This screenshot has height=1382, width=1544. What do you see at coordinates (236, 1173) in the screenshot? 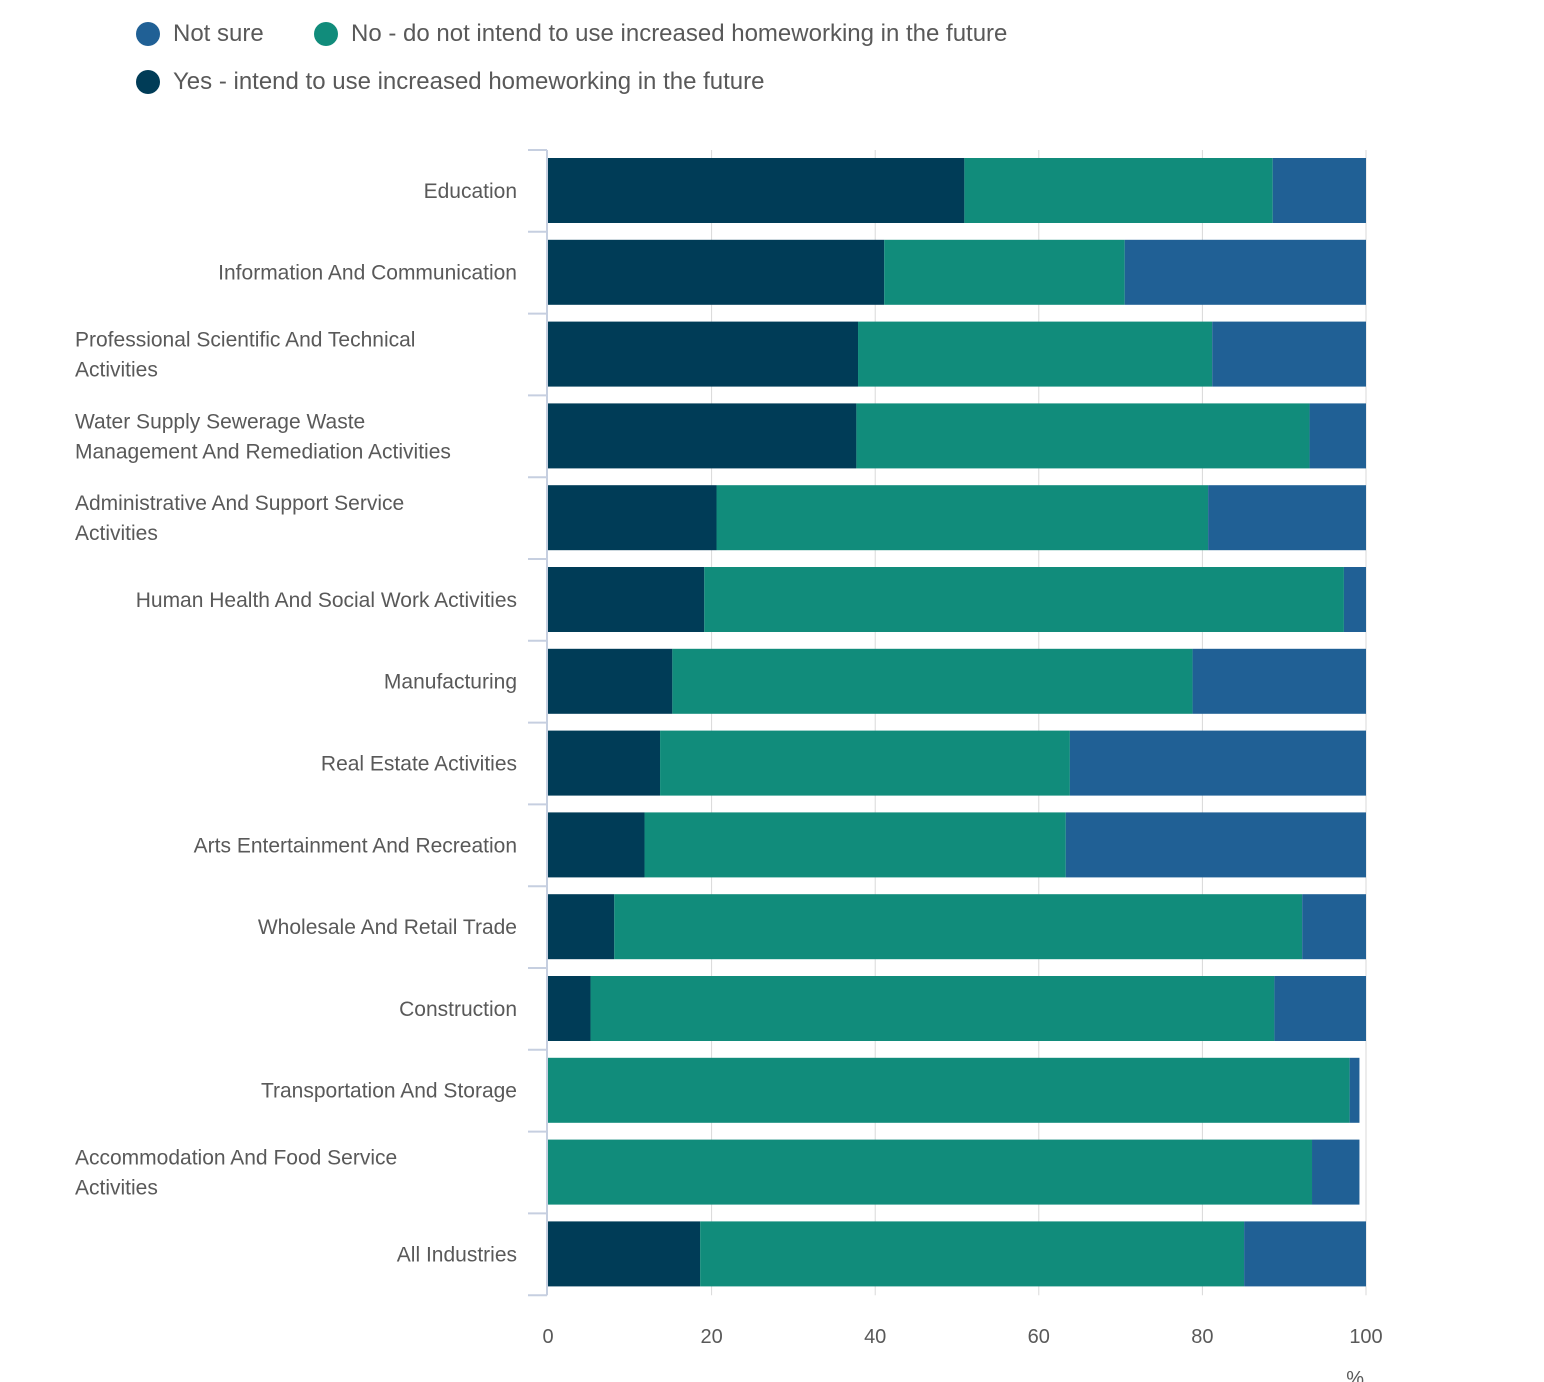
I see `y-category-label-accommodation-and-food-service-activities: Accommodation And Food Service Activities` at bounding box center [236, 1173].